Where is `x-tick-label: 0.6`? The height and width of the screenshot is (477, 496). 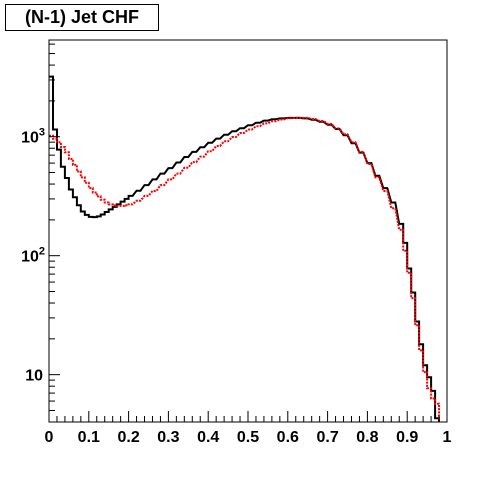 x-tick-label: 0.6 is located at coordinates (288, 437).